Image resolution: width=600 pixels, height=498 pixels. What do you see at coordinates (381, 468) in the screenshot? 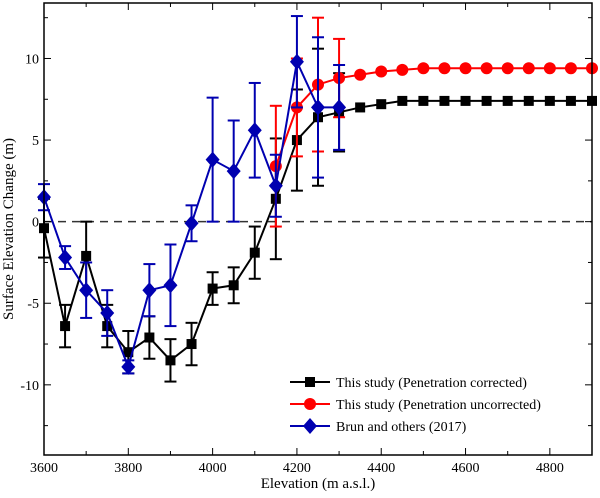
I see `x-tick-label: 4400` at bounding box center [381, 468].